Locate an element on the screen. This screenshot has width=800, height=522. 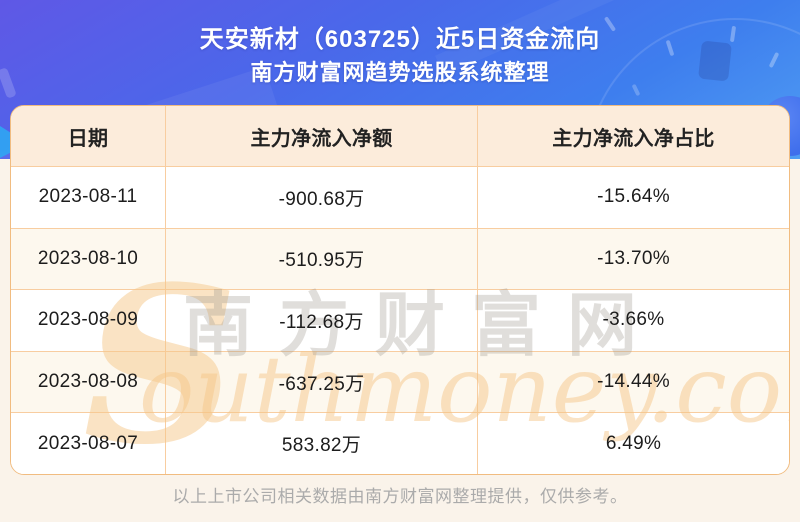
net-inflow-ratio-value: -14.44% is located at coordinates (633, 382).